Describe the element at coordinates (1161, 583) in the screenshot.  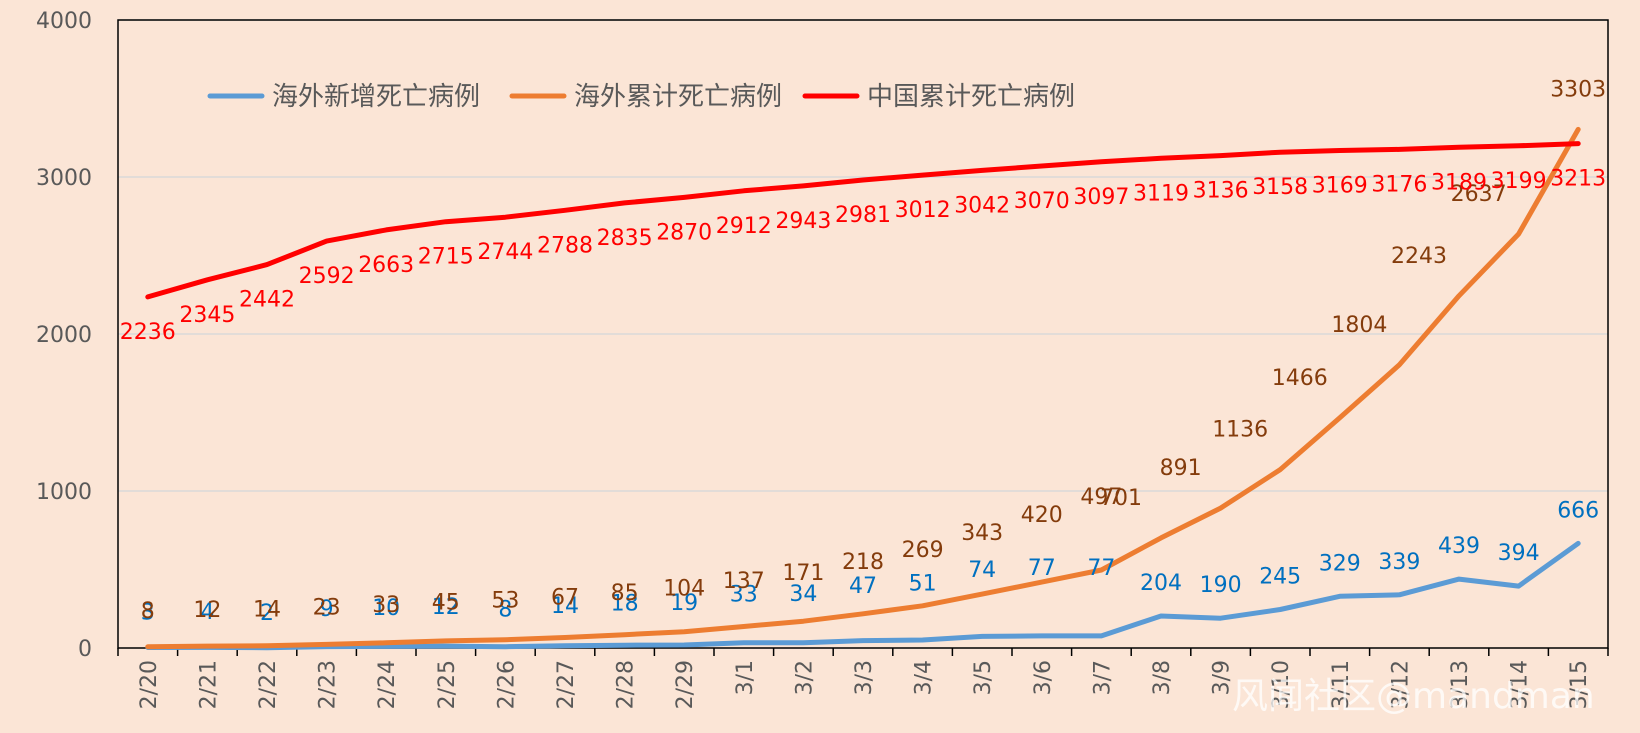
I see `data-label-s0-17: 204` at that location.